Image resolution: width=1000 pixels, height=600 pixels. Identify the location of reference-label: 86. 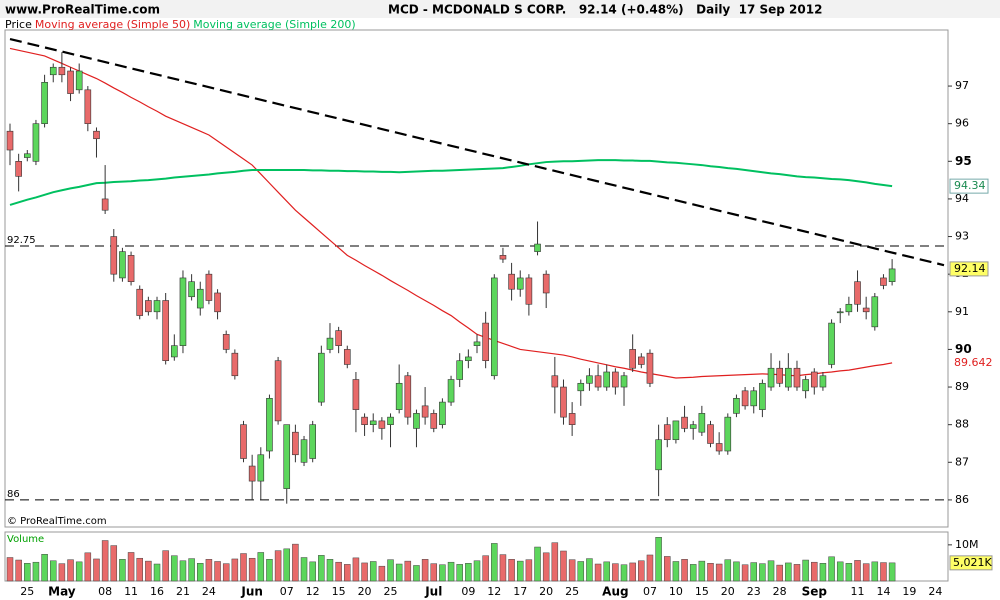
(13, 494).